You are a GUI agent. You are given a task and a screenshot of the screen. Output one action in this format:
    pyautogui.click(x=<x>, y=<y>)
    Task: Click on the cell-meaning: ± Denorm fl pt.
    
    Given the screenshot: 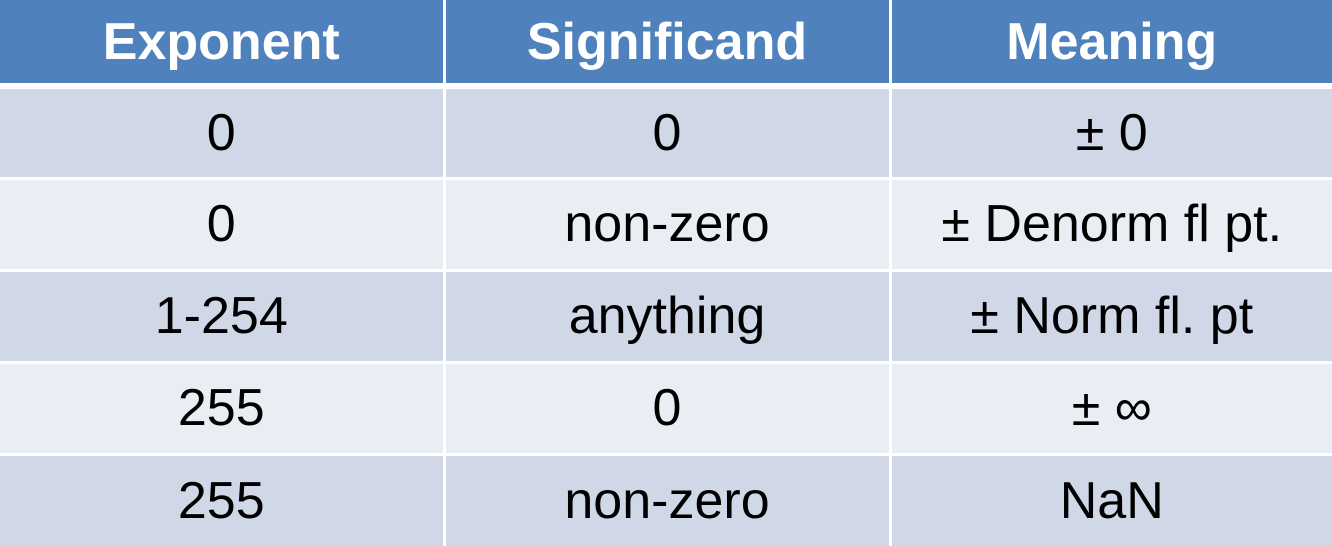 What is the action you would take?
    pyautogui.click(x=1111, y=225)
    